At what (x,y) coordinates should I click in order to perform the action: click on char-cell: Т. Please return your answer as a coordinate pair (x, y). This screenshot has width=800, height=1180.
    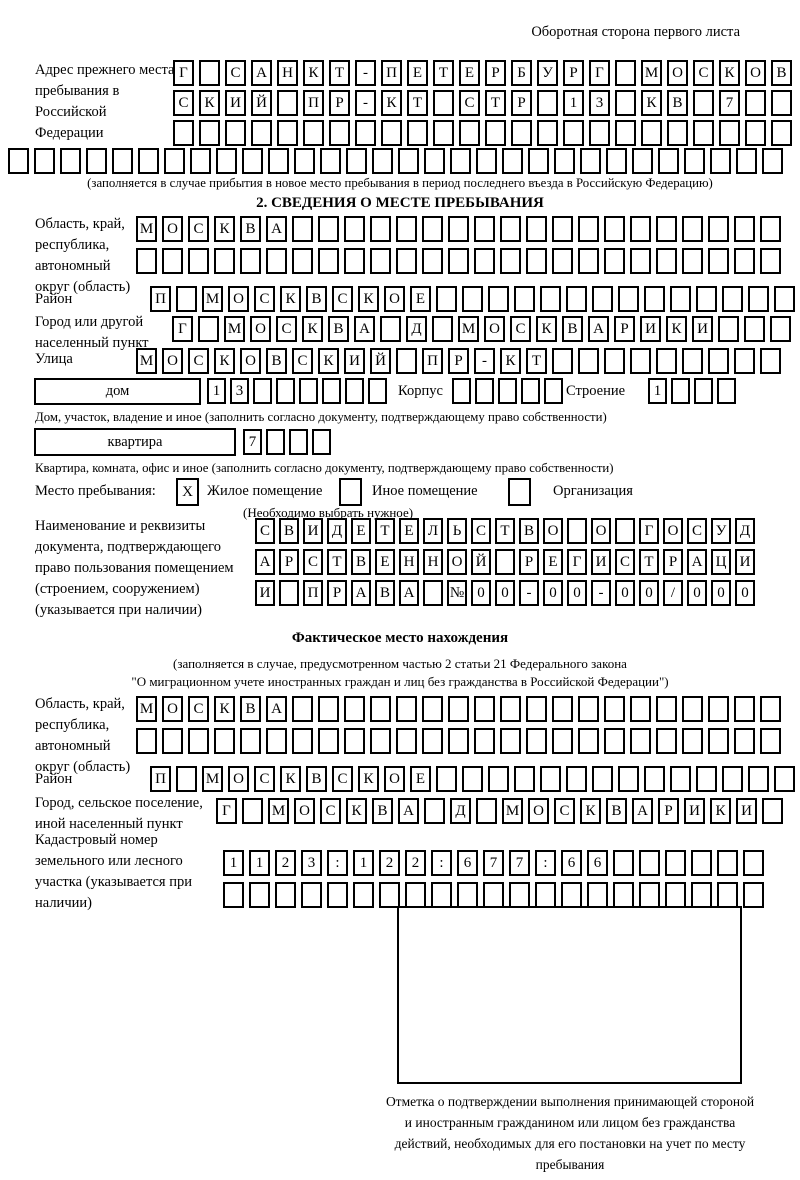
    Looking at the image, I should click on (505, 531).